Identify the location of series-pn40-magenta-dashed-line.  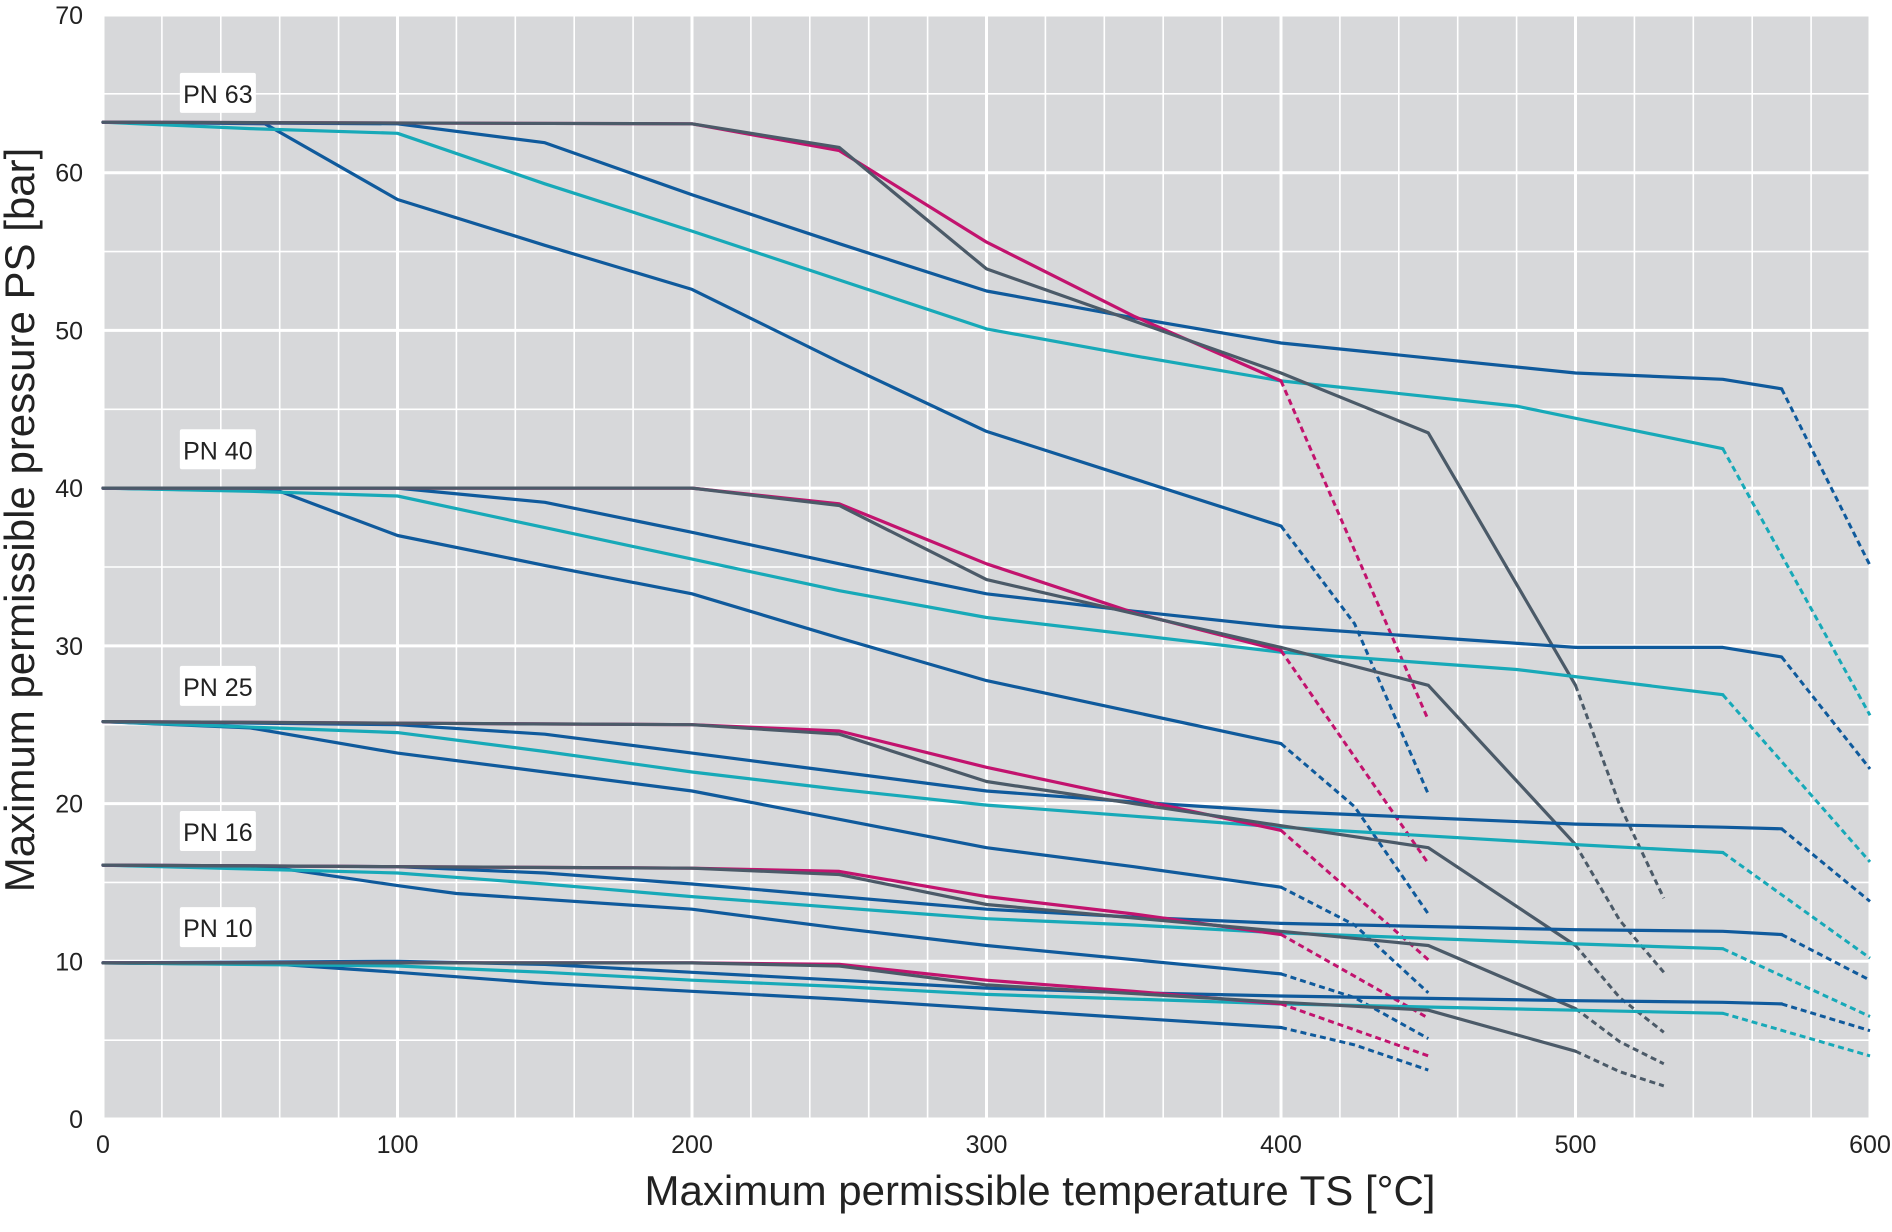
(1354, 757).